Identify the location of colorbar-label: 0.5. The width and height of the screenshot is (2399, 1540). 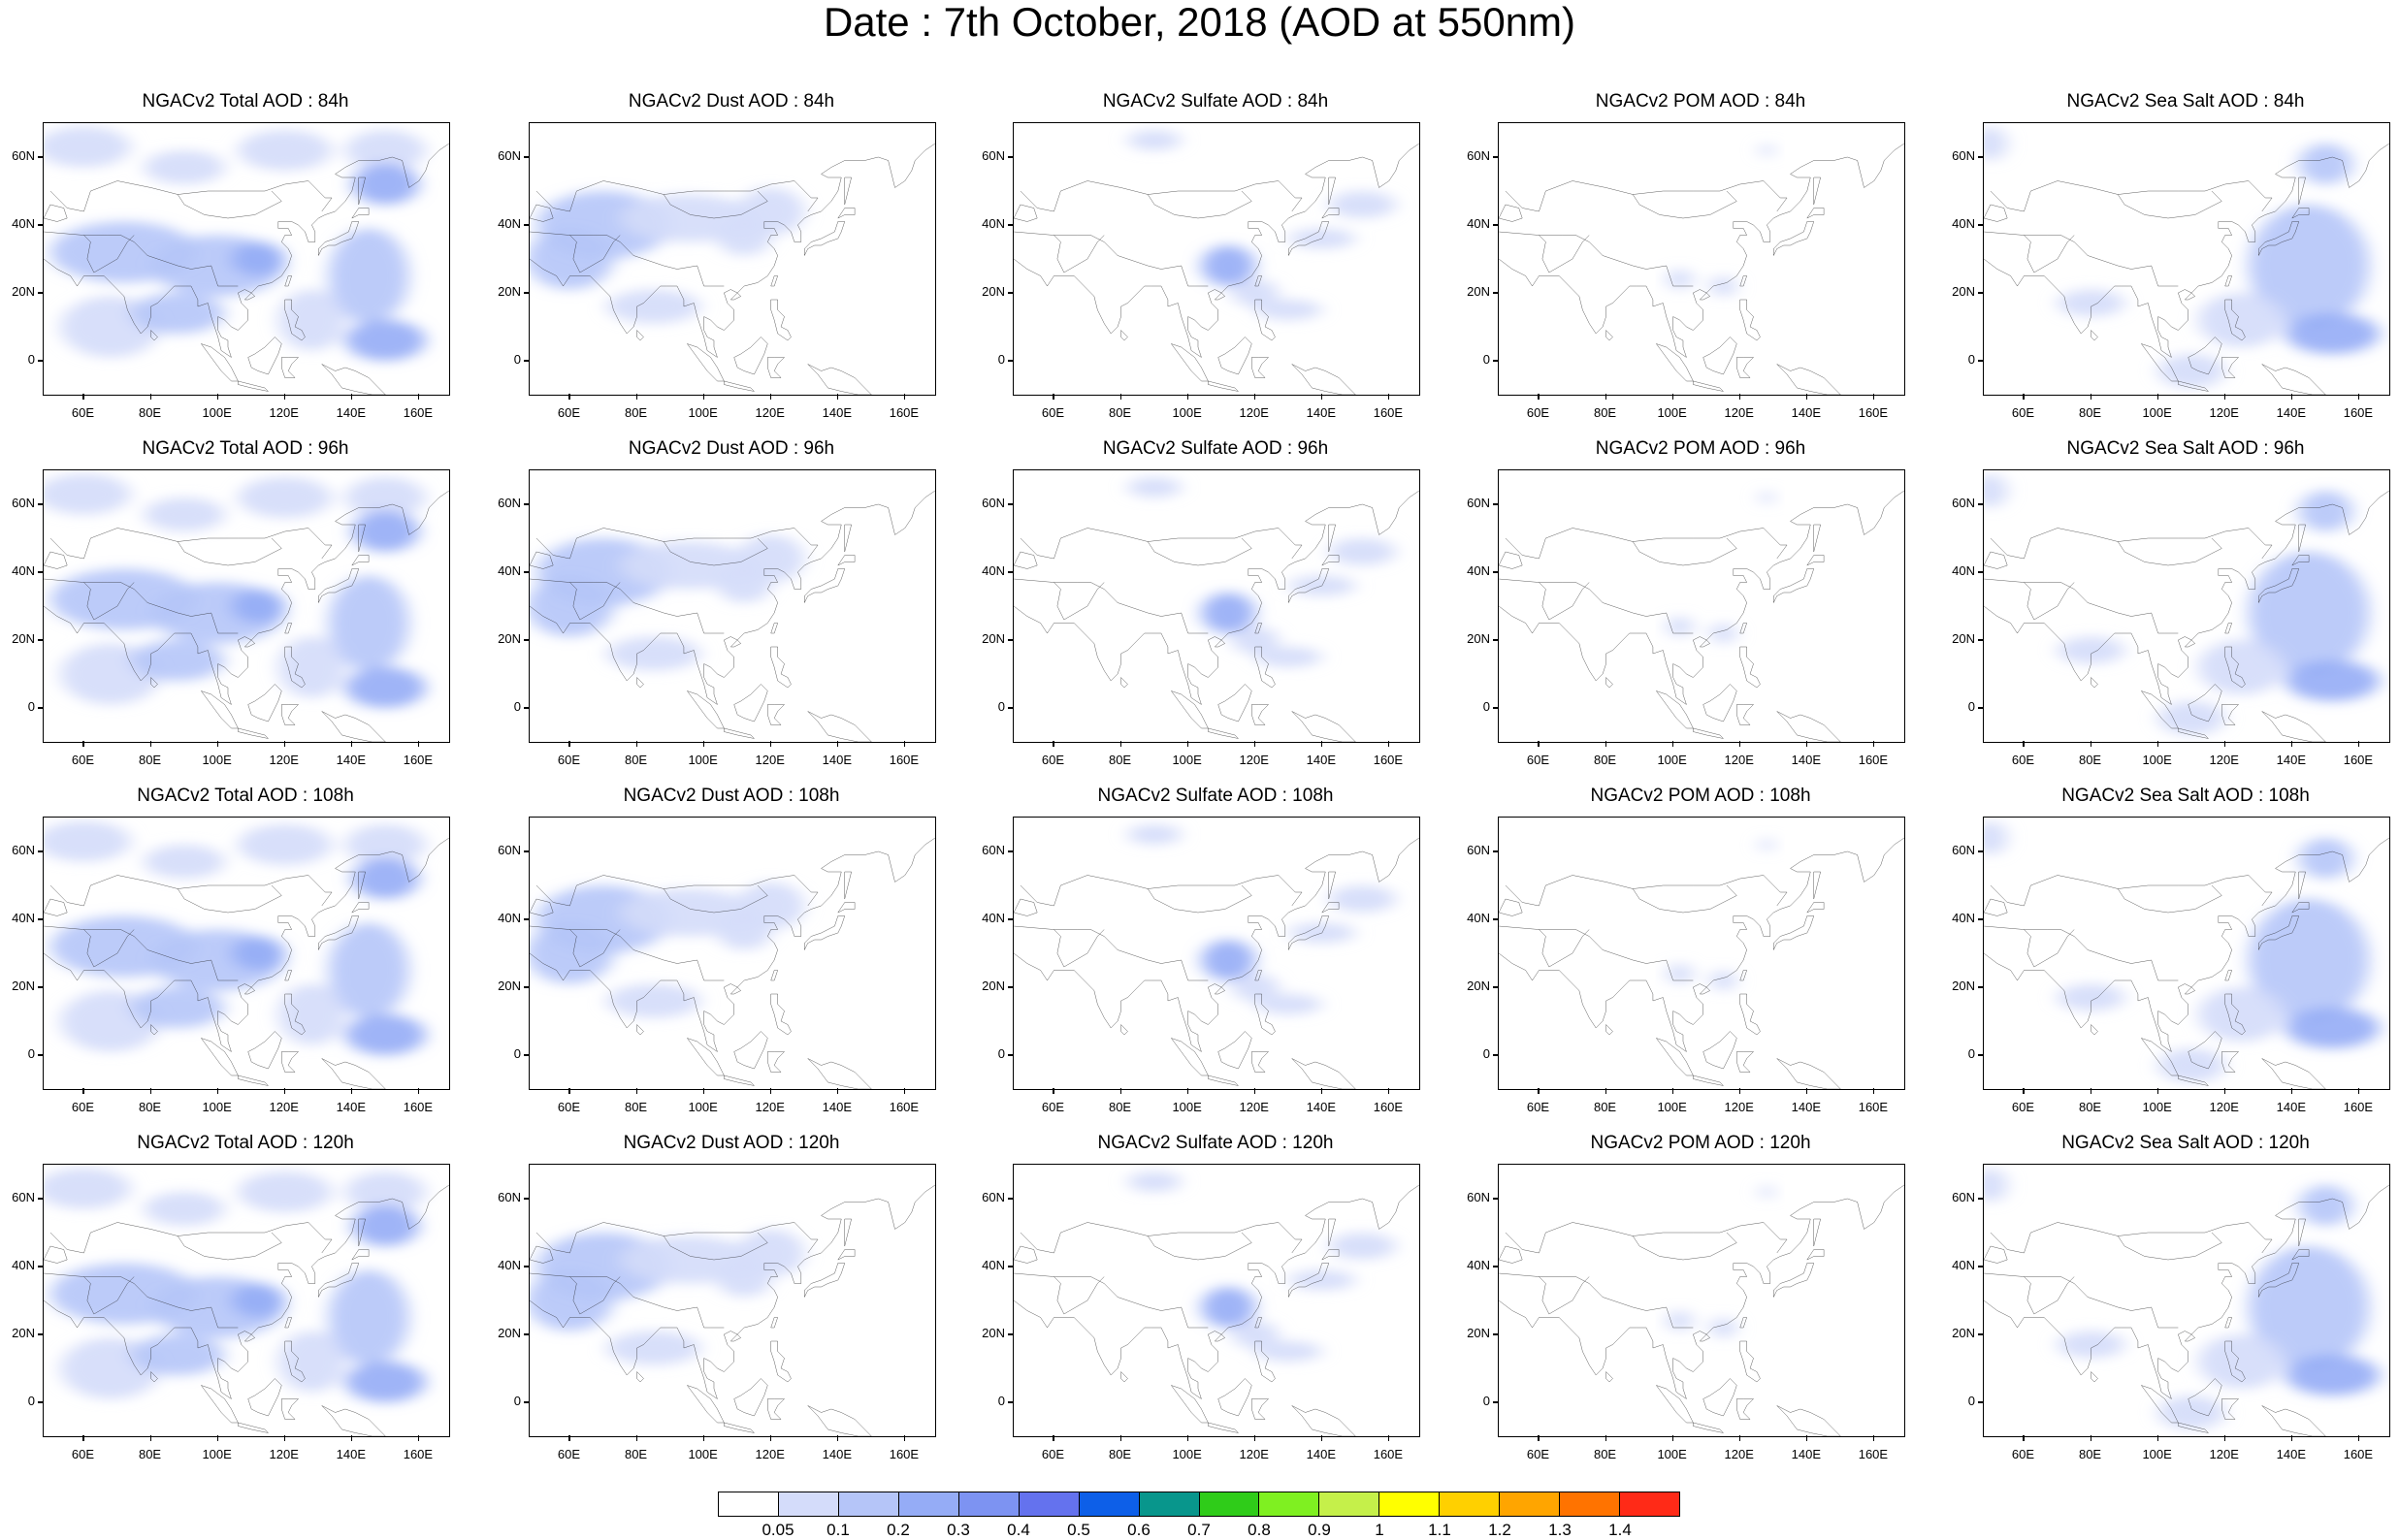
(1078, 1530).